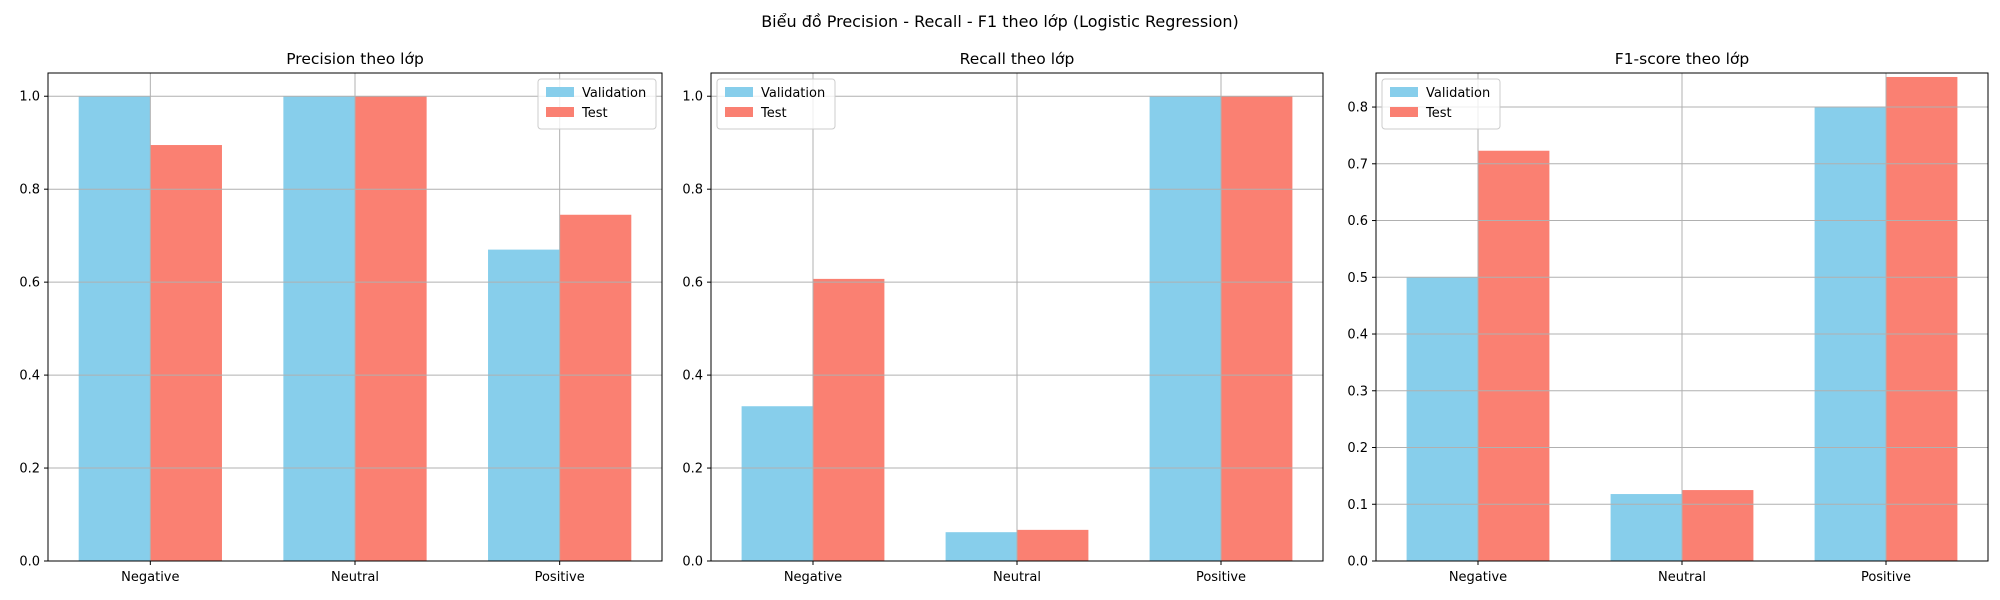  What do you see at coordinates (1682, 59) in the screenshot?
I see `subplot-title: F1-score theo lớp` at bounding box center [1682, 59].